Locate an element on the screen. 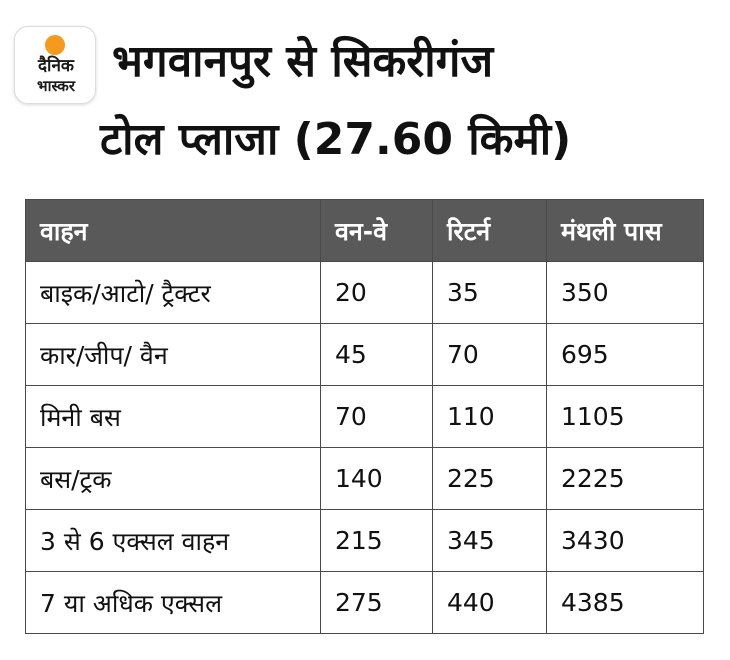  return-cell: 35 is located at coordinates (489, 292).